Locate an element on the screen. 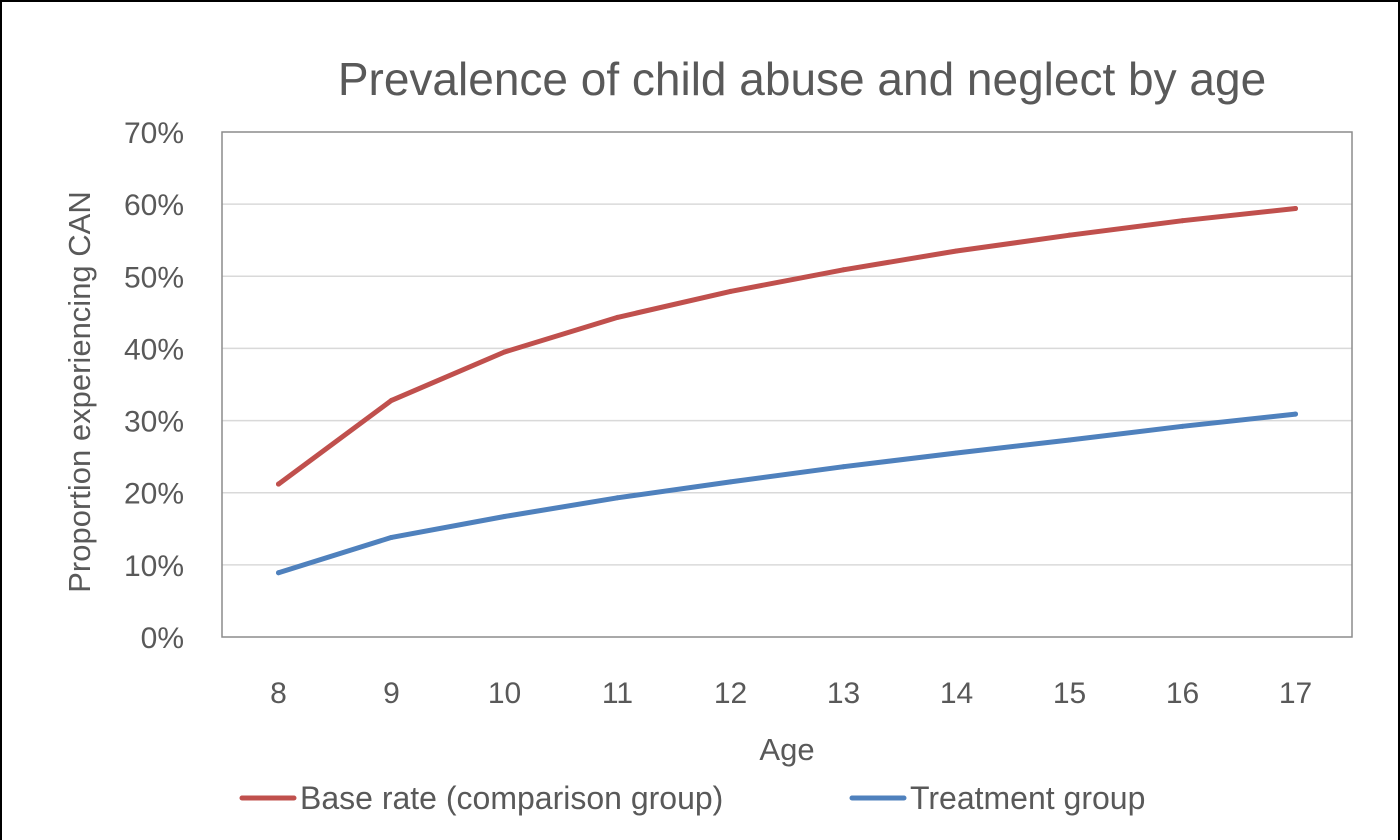 Image resolution: width=1400 pixels, height=840 pixels. y-tick-label: 10% is located at coordinates (154, 566).